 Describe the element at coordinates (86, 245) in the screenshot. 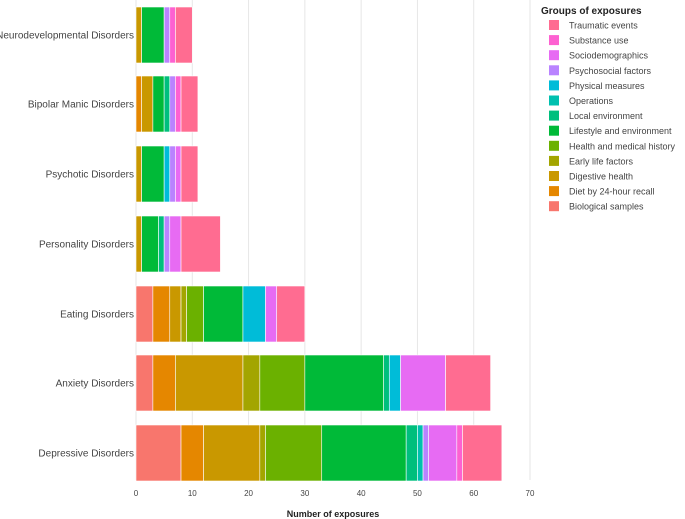

I see `category-label: Personality Disorders` at that location.